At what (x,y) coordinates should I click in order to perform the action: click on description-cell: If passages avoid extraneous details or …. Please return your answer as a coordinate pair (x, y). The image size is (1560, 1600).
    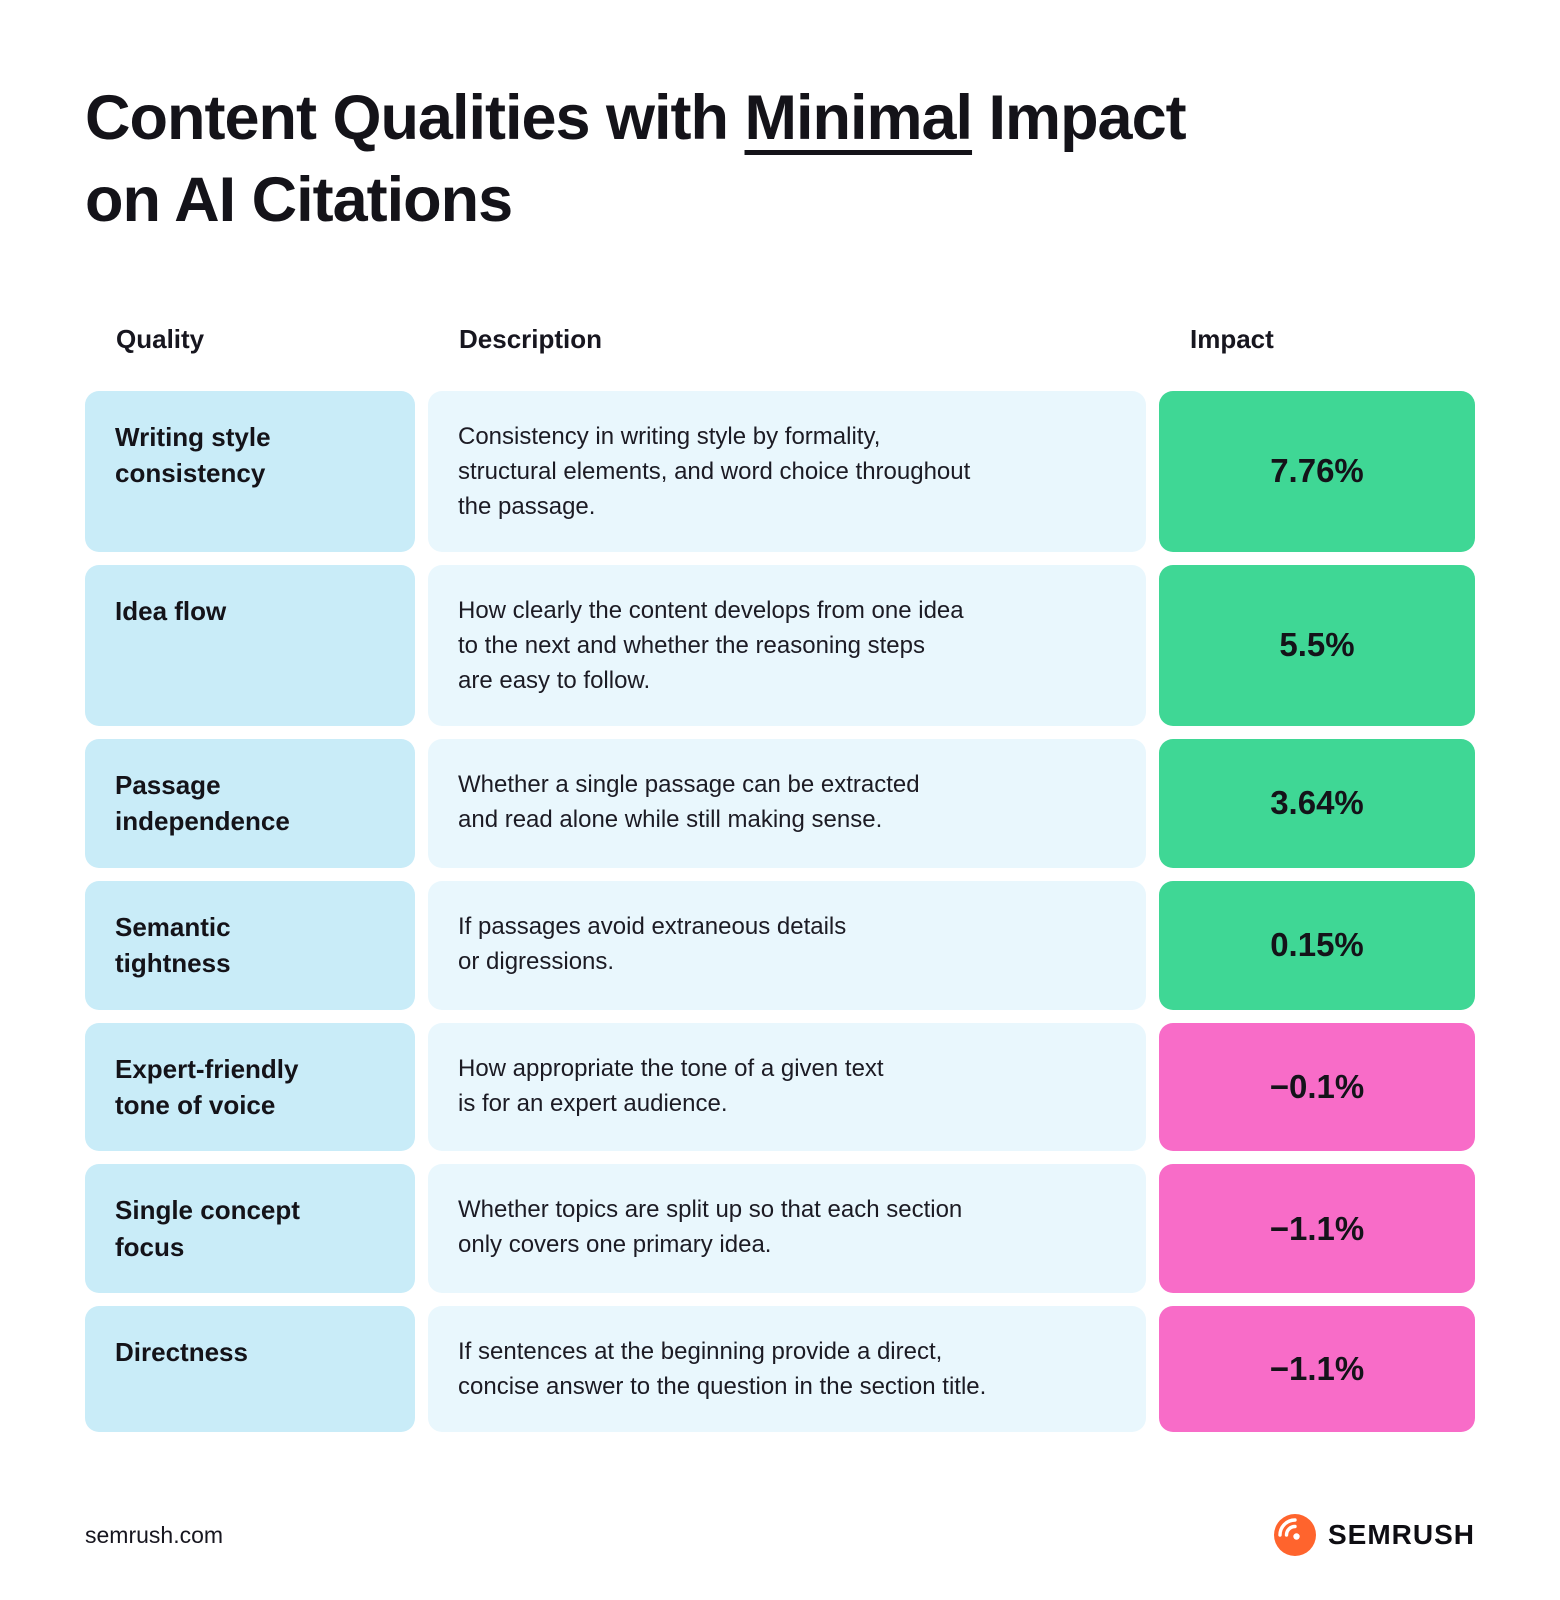
    Looking at the image, I should click on (787, 945).